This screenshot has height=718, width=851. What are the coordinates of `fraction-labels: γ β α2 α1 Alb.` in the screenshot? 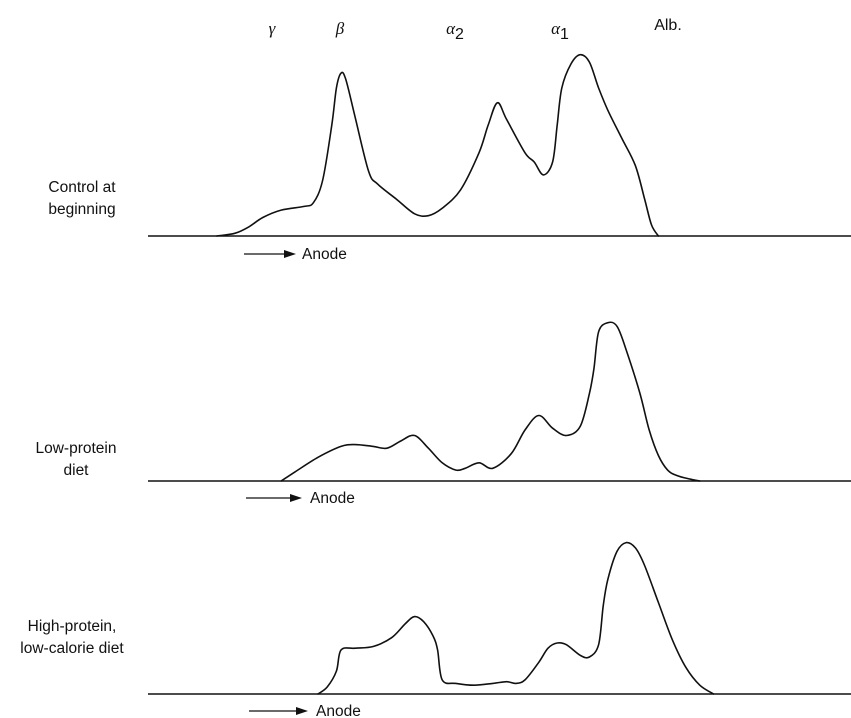 It's located at (475, 30).